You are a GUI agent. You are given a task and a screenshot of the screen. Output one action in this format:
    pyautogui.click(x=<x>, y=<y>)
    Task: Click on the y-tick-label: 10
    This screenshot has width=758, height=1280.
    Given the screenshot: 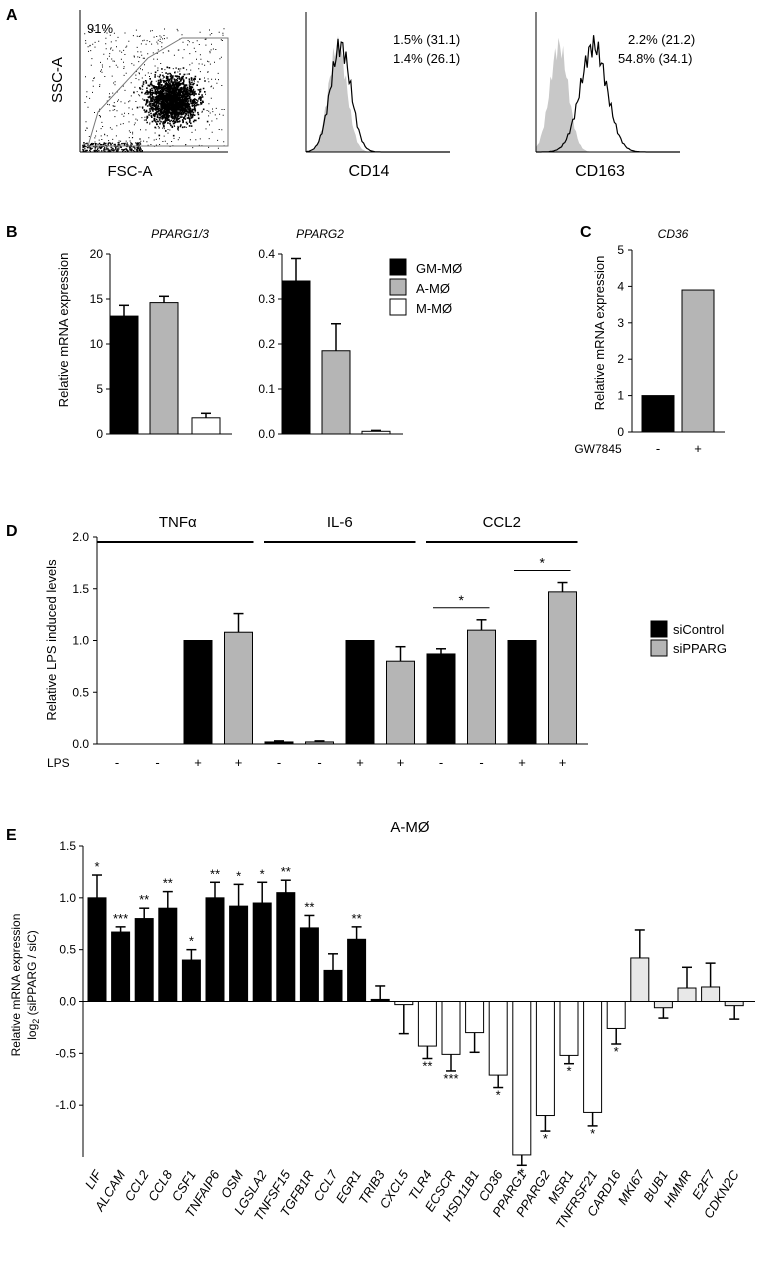 What is the action you would take?
    pyautogui.click(x=97, y=344)
    